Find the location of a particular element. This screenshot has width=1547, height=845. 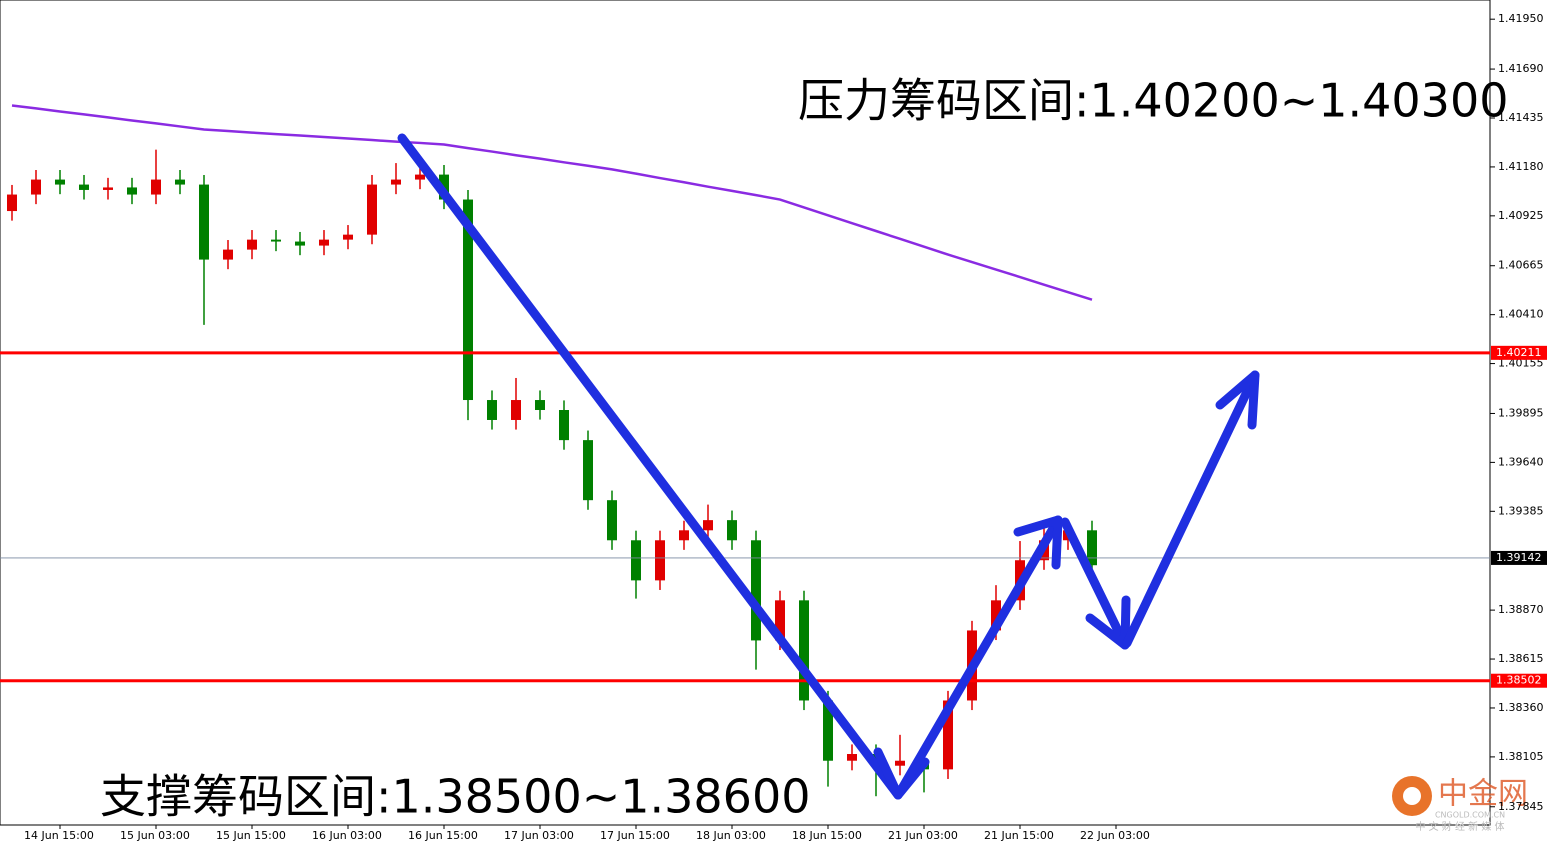

x-tick-label: 17 Jun 03:00 is located at coordinates (539, 835).